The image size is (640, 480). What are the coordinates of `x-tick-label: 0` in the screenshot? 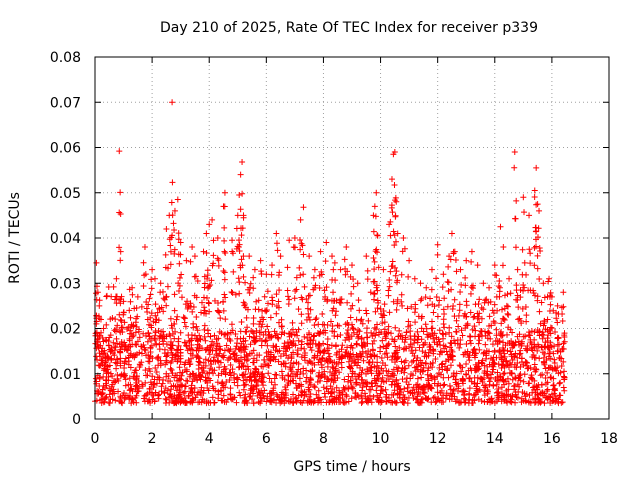 It's located at (95, 439).